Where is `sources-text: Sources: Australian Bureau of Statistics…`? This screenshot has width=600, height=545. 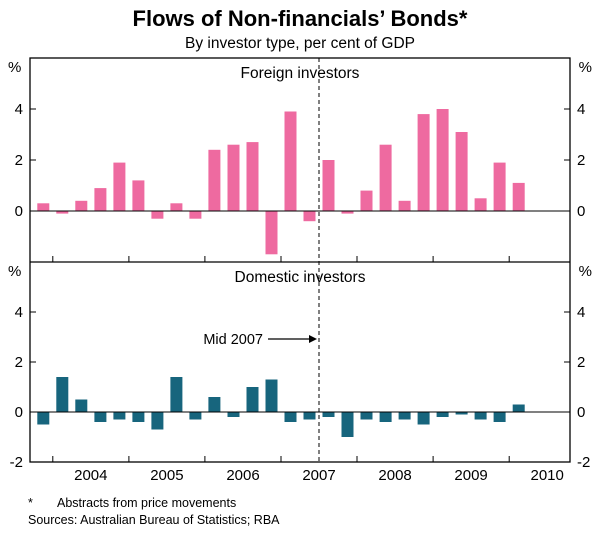
sources-text: Sources: Australian Bureau of Statistics… is located at coordinates (154, 520).